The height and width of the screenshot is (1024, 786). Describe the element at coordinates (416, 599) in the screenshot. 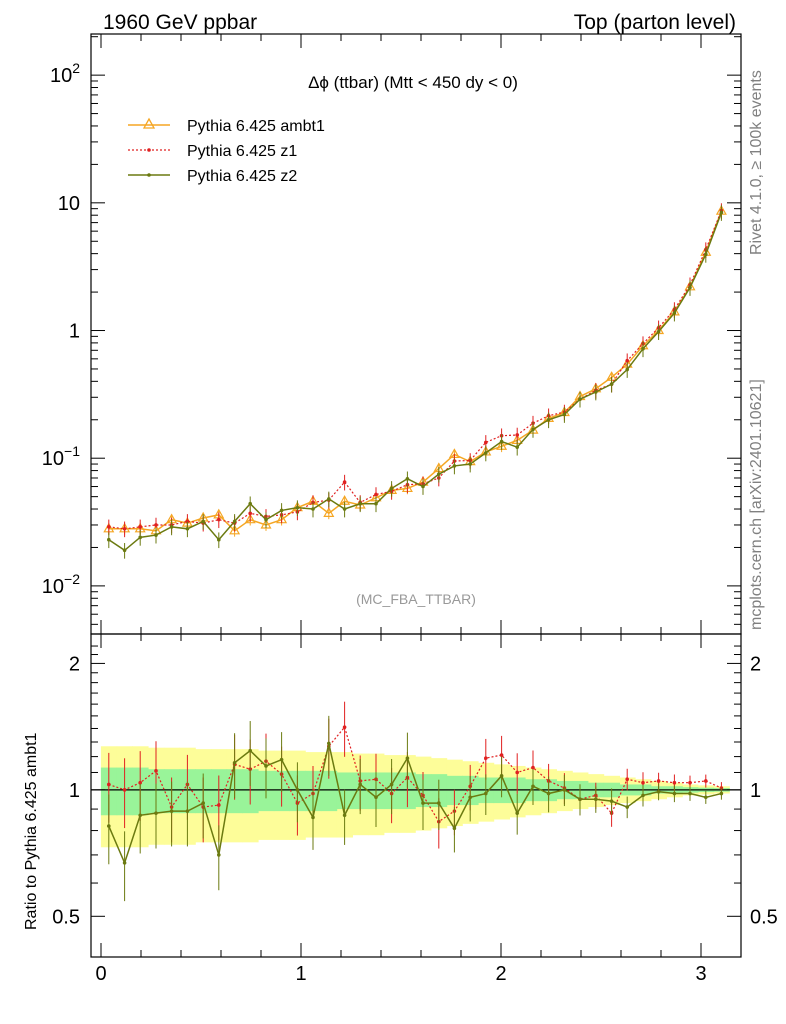

I see `analysis-tag: (MC_FBA_TTBAR)` at that location.